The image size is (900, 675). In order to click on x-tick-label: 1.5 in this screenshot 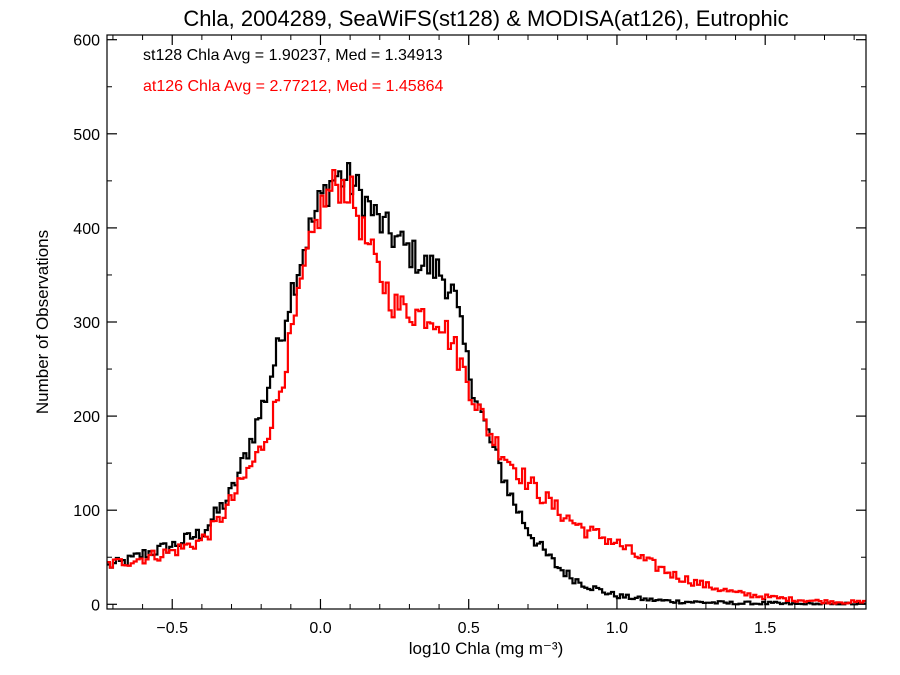, I will do `click(765, 628)`.